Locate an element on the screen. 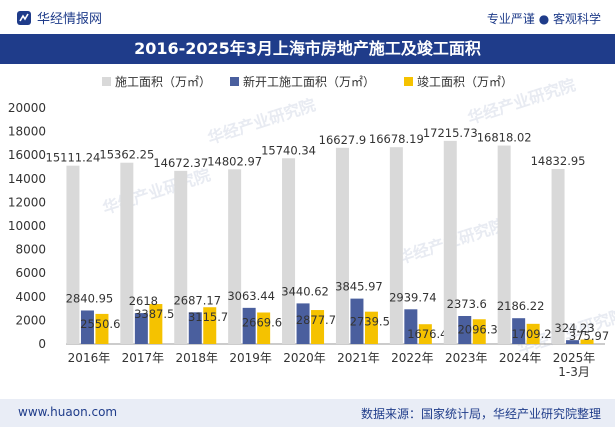  y-tick-label: 6000 is located at coordinates (30, 273).